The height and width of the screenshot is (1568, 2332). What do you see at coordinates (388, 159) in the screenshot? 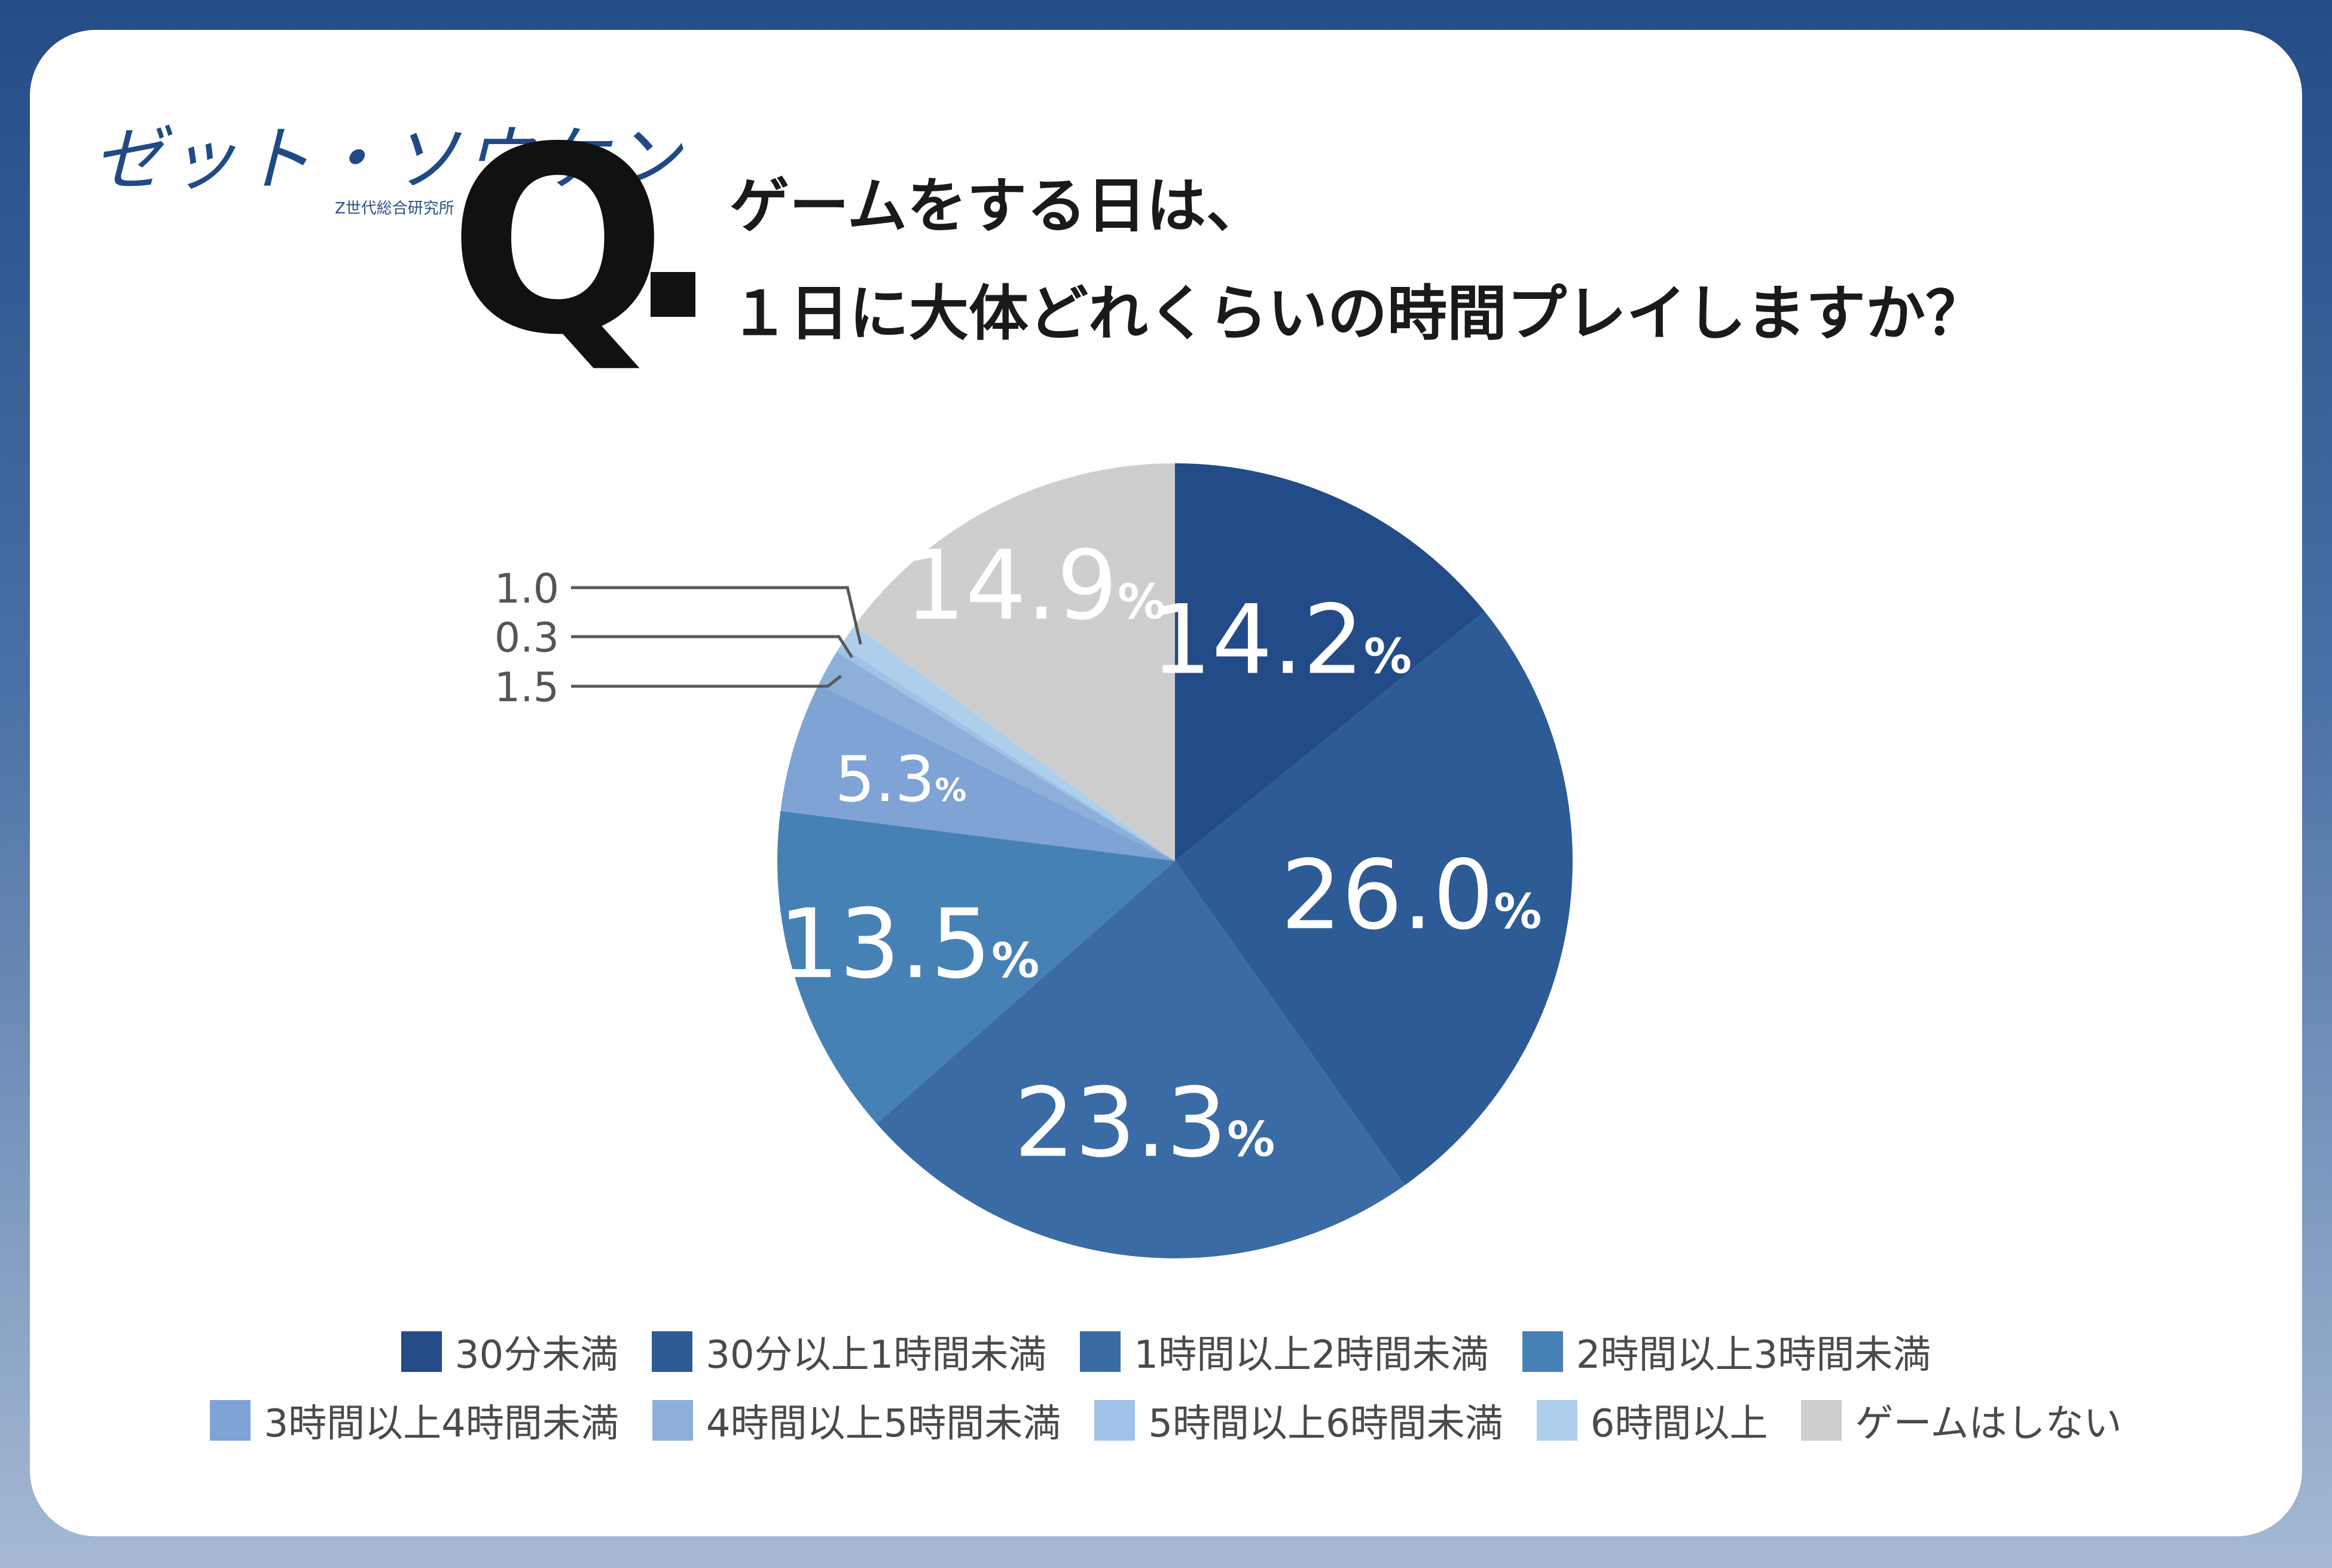
I see `logo-wordmark: ゼット・ソウケン` at bounding box center [388, 159].